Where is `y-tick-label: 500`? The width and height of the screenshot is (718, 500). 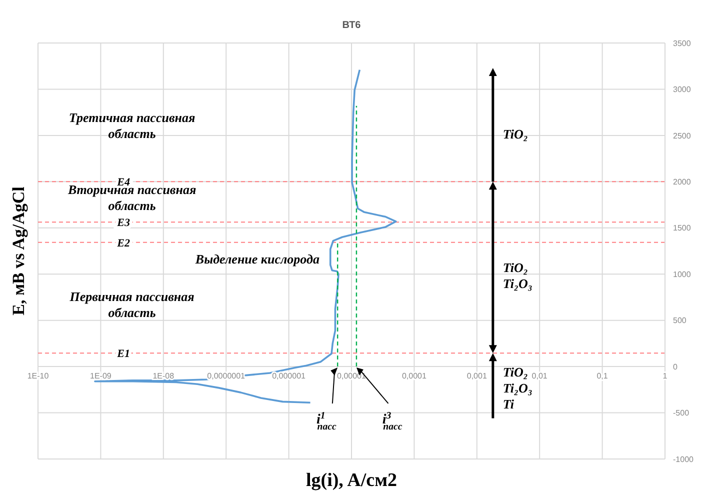 y-tick-label: 500 is located at coordinates (680, 321).